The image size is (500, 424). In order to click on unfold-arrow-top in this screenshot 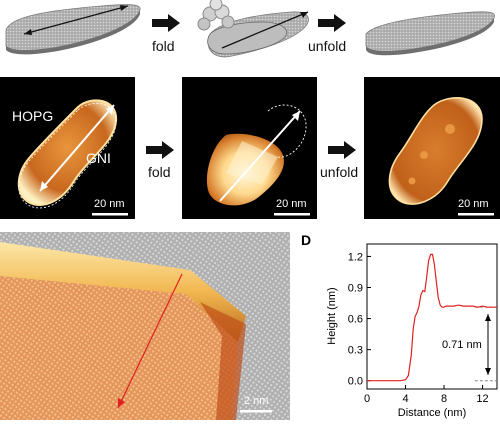, I will do `click(332, 23)`.